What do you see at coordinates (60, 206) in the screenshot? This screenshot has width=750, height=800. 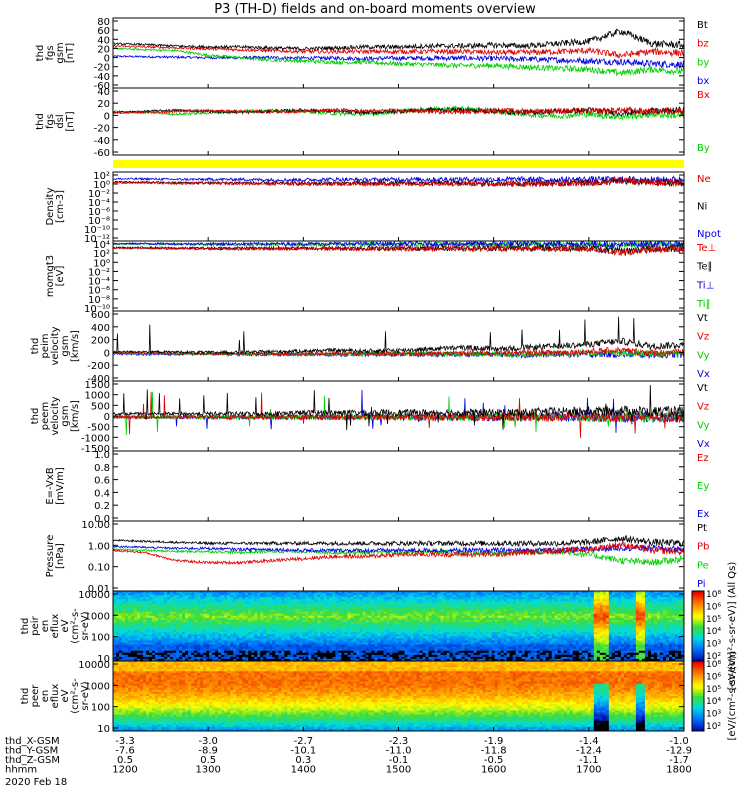 I see `y-axis-label: [cm-3]` at bounding box center [60, 206].